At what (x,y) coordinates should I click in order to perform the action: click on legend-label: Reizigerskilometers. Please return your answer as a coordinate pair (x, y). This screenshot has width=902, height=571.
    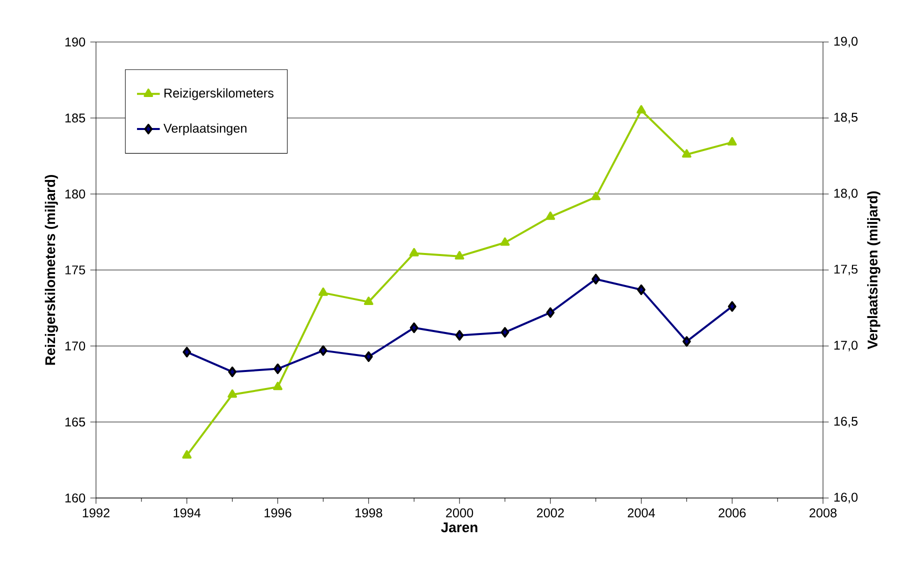
    Looking at the image, I should click on (219, 94).